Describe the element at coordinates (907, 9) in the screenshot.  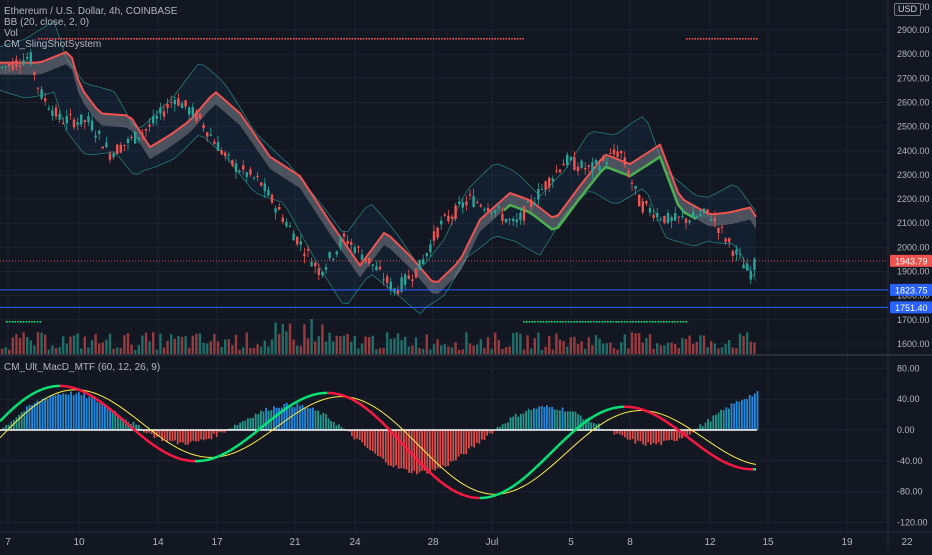
I see `currency-badge: USD` at that location.